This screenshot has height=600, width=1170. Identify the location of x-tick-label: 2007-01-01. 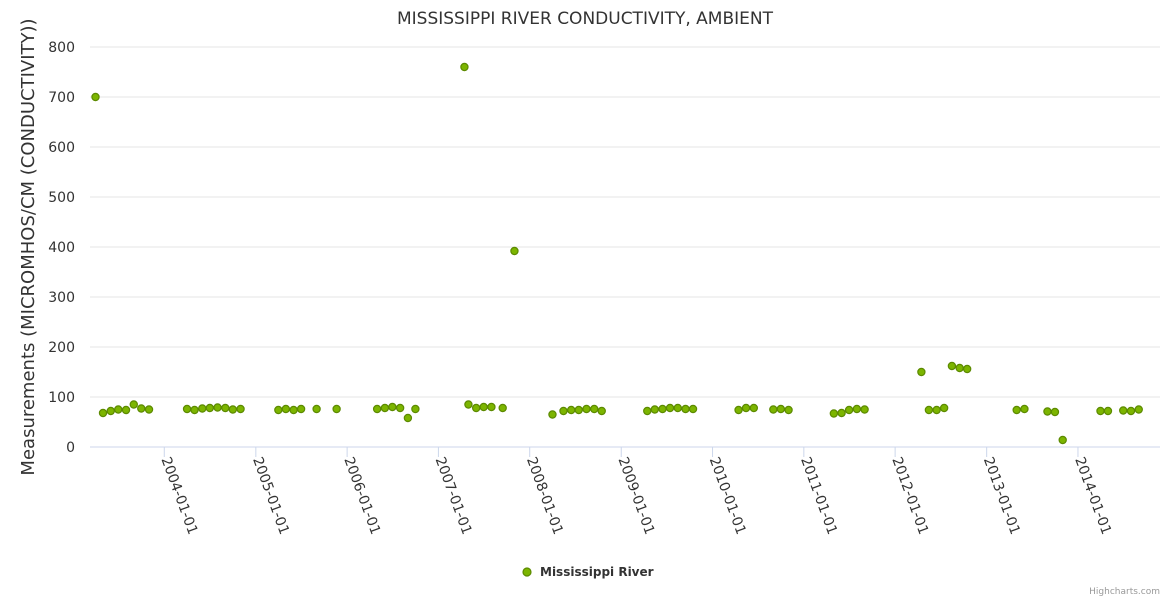
(453, 496).